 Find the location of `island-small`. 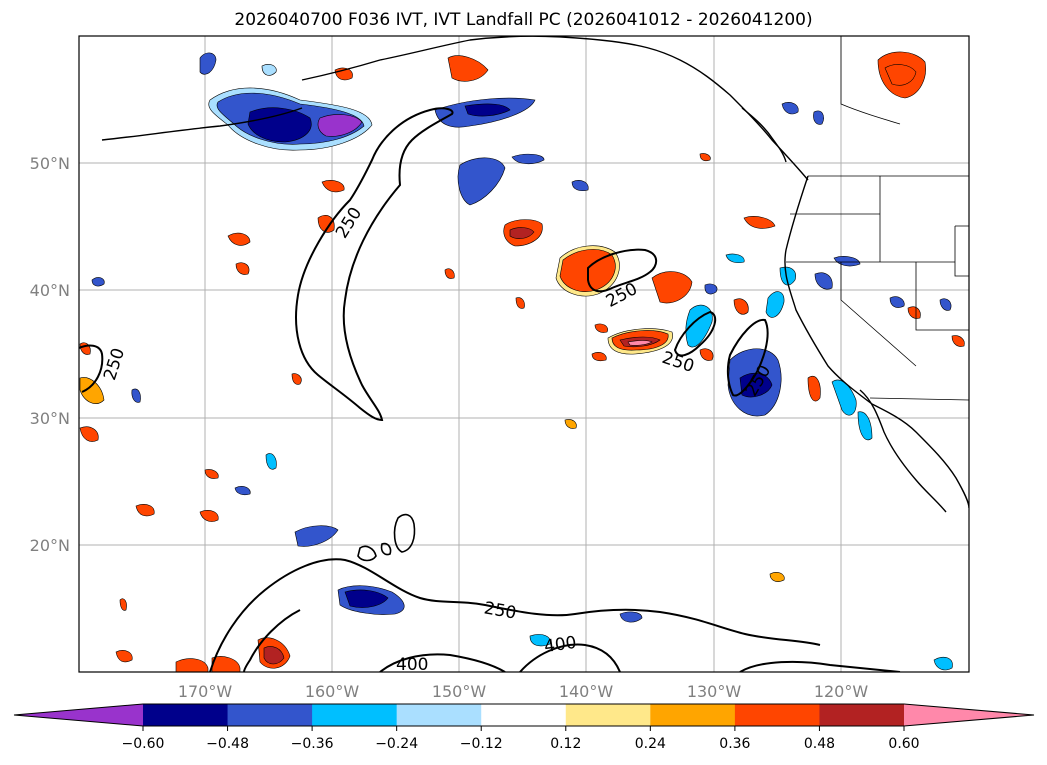

island-small is located at coordinates (386, 549).